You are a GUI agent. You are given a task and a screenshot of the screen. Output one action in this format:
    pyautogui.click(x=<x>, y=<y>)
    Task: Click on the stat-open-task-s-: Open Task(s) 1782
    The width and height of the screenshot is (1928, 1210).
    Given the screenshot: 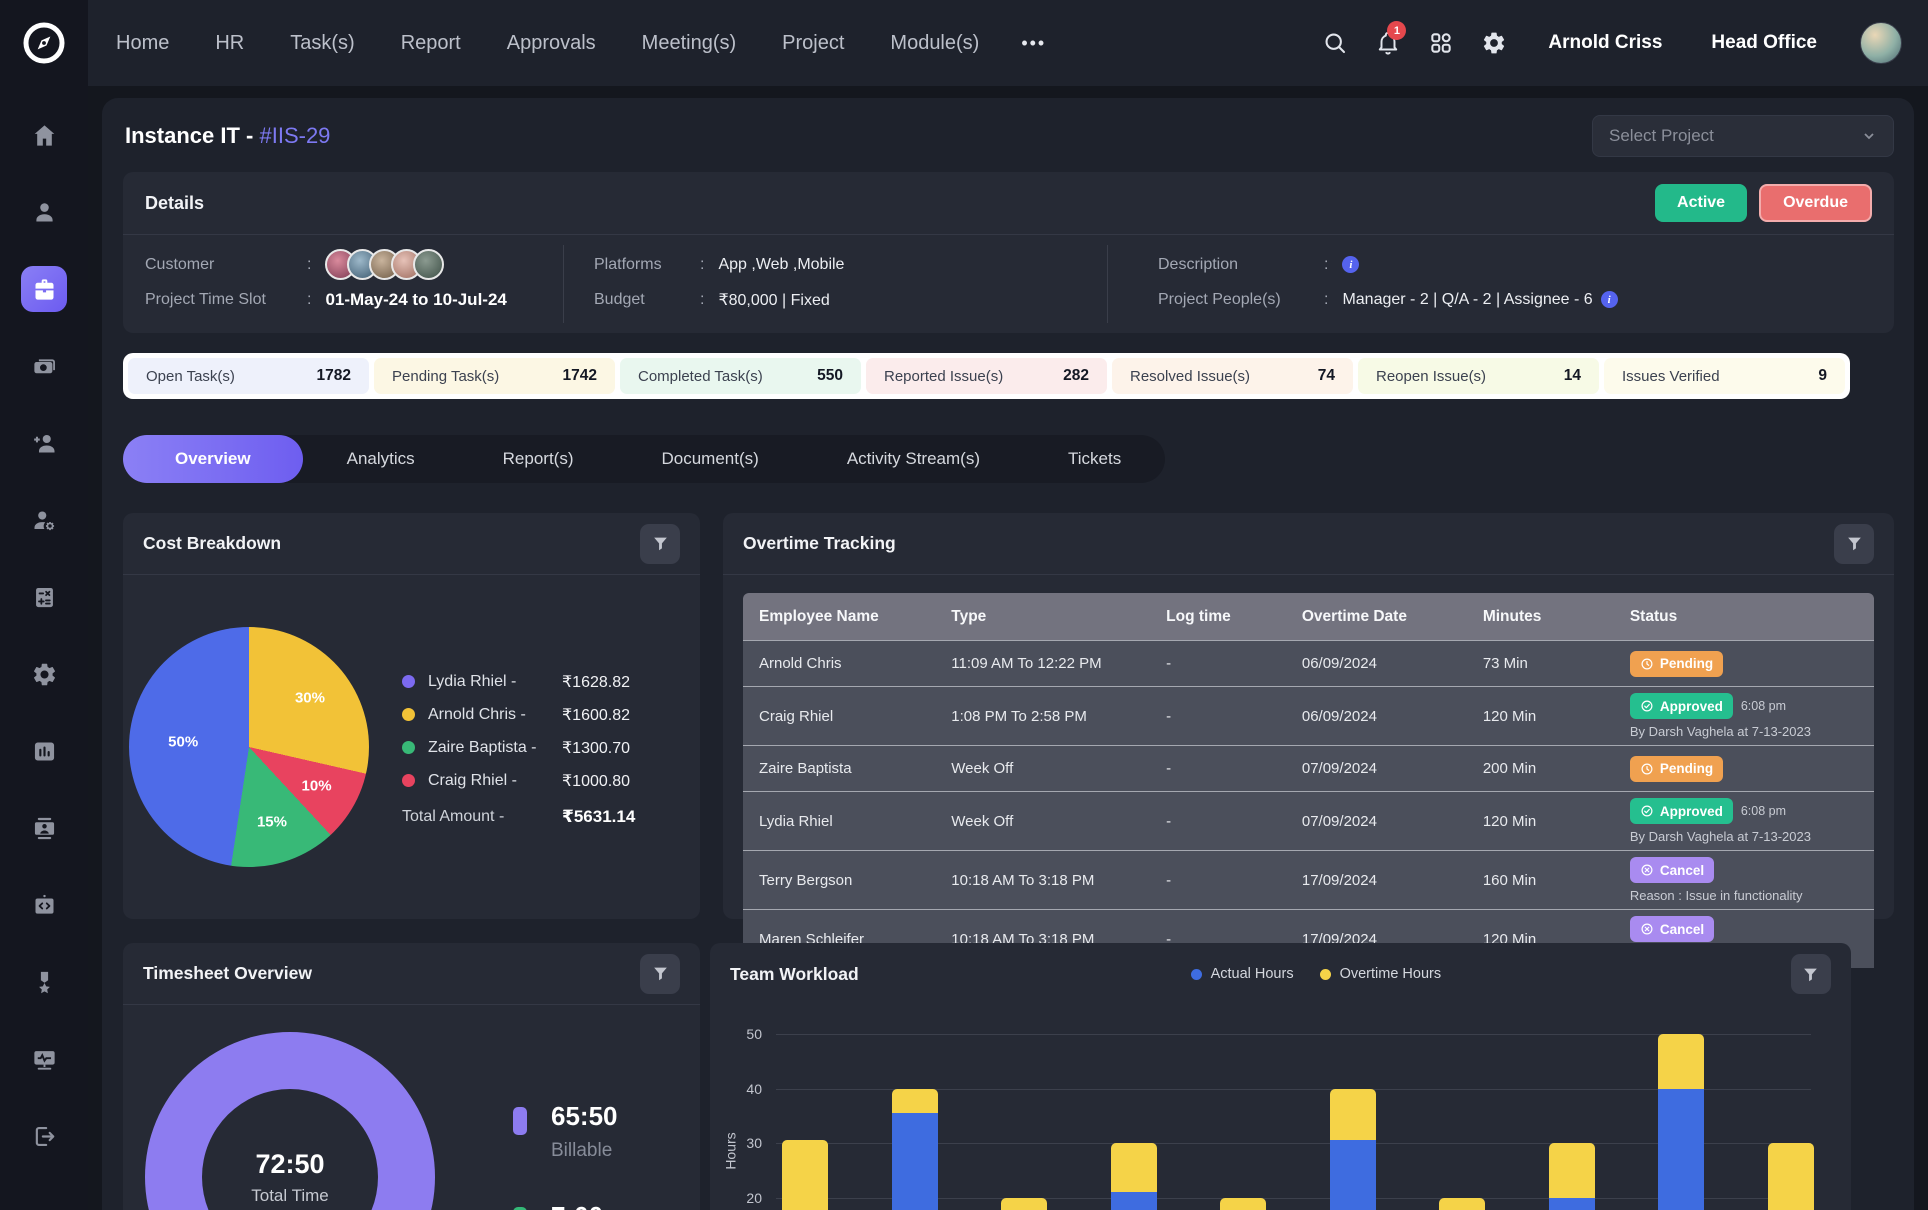 What is the action you would take?
    pyautogui.click(x=248, y=376)
    